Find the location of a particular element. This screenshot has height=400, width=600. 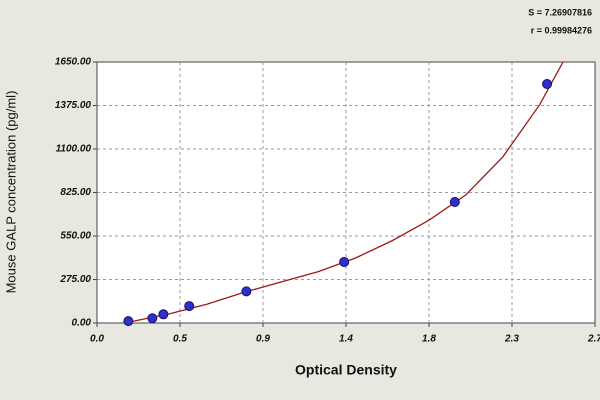

y-tick-label: 1100.00 is located at coordinates (74, 149).